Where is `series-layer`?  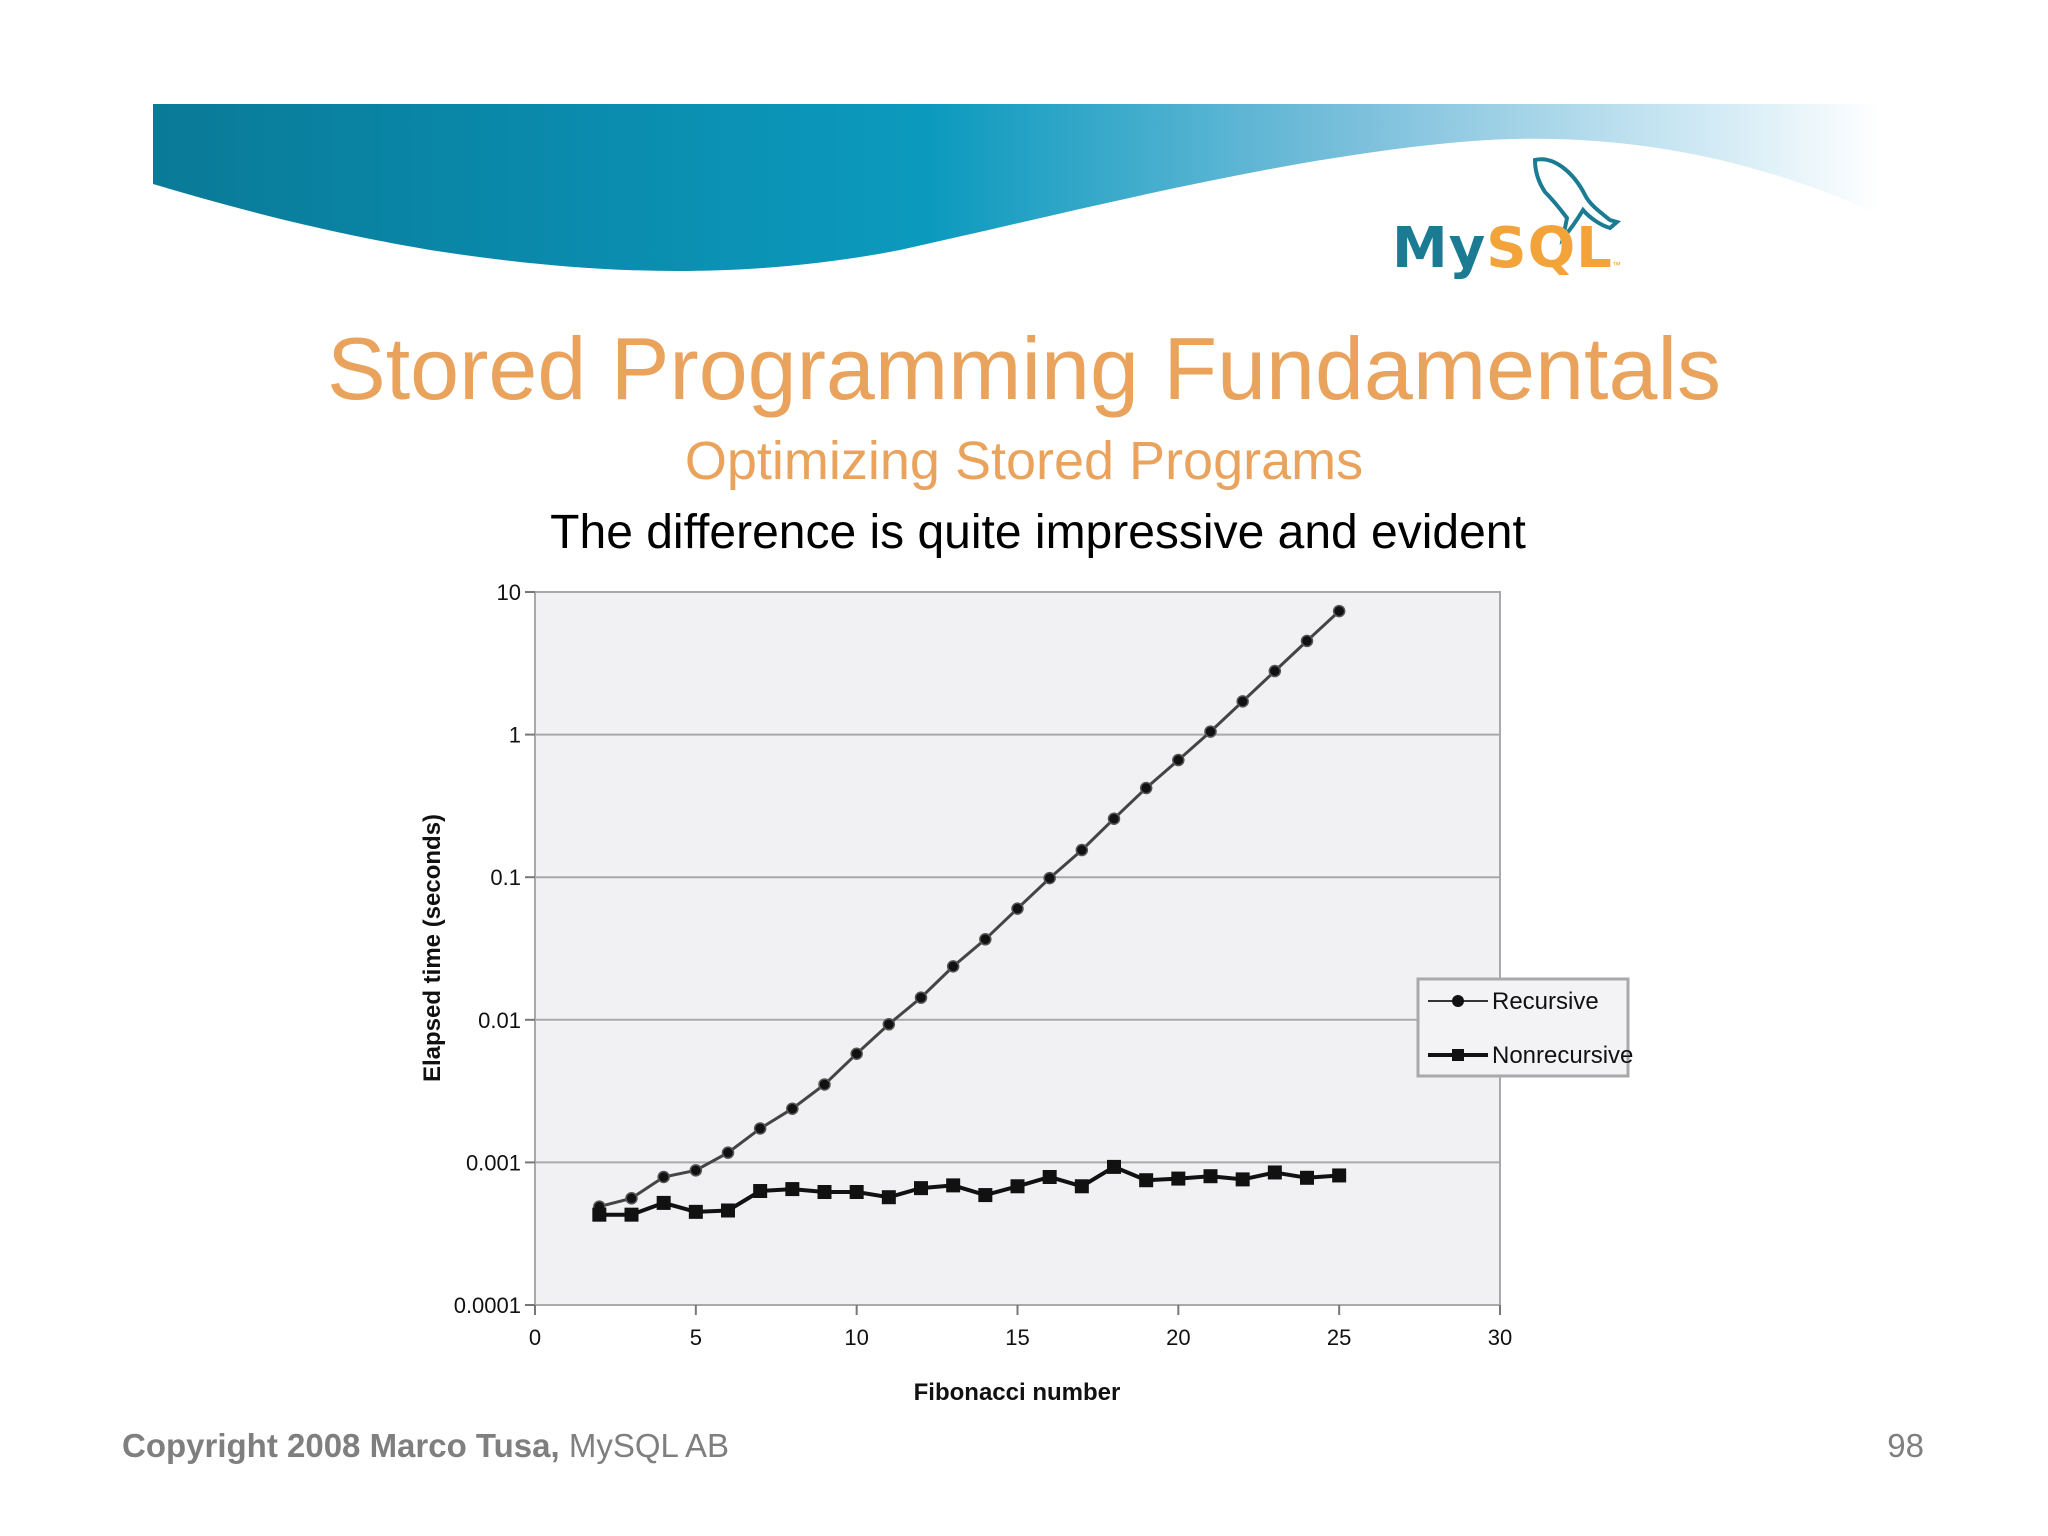 series-layer is located at coordinates (969, 913).